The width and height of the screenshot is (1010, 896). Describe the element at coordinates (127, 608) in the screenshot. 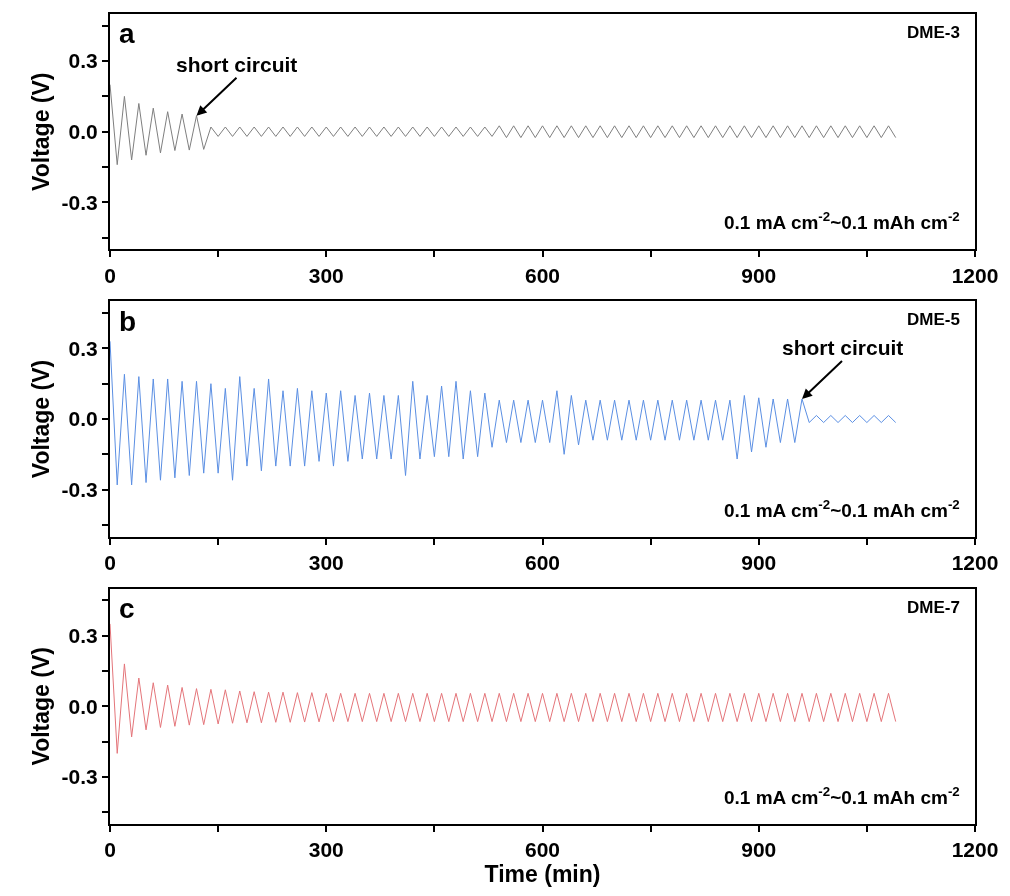

I see `annotation: c` at that location.